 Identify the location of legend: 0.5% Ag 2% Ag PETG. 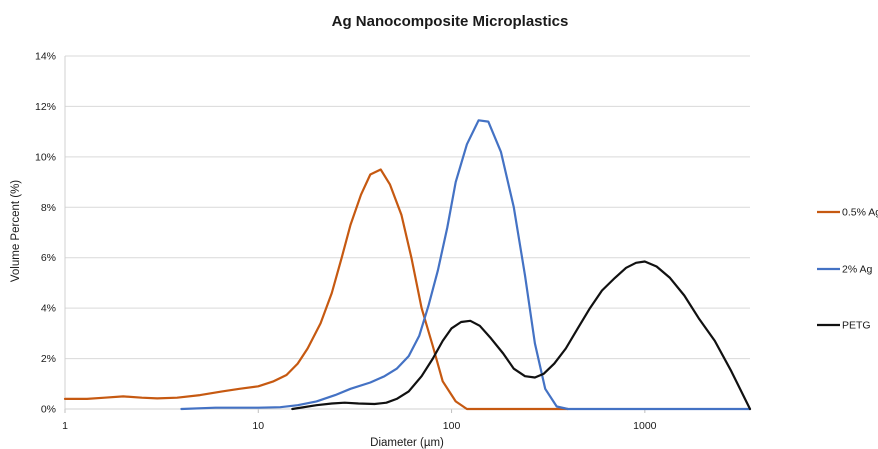
(847, 269).